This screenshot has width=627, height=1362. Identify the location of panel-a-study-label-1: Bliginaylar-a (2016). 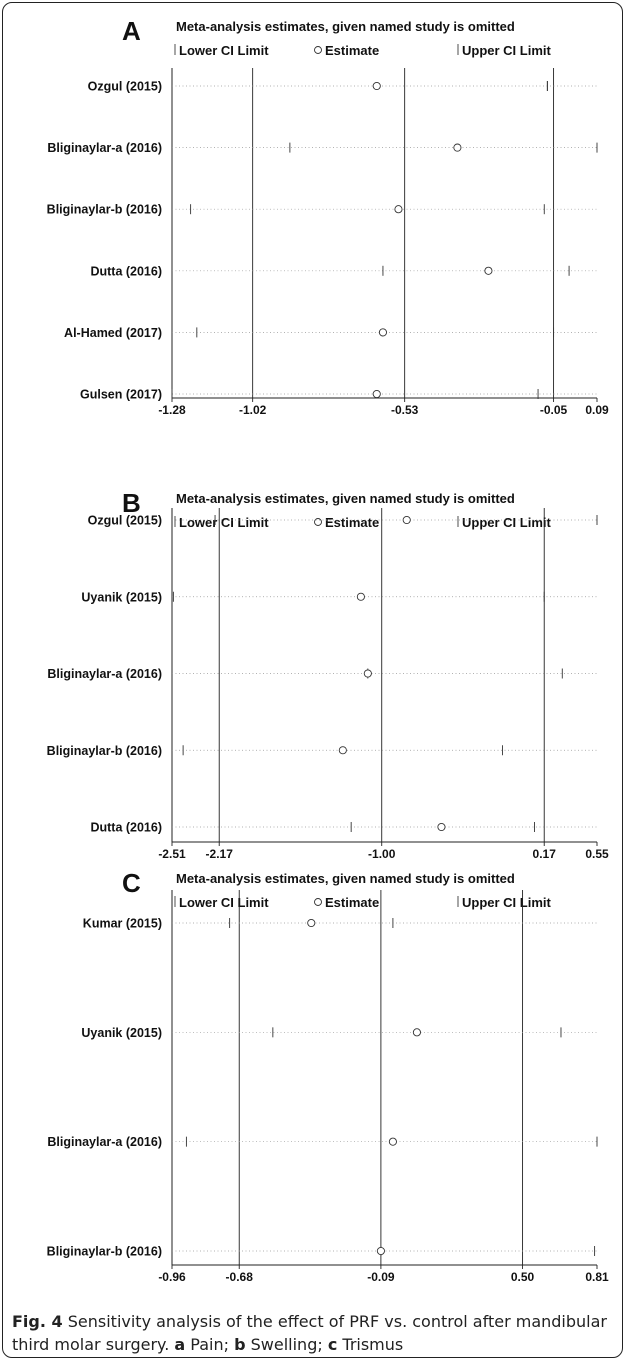
(104, 148).